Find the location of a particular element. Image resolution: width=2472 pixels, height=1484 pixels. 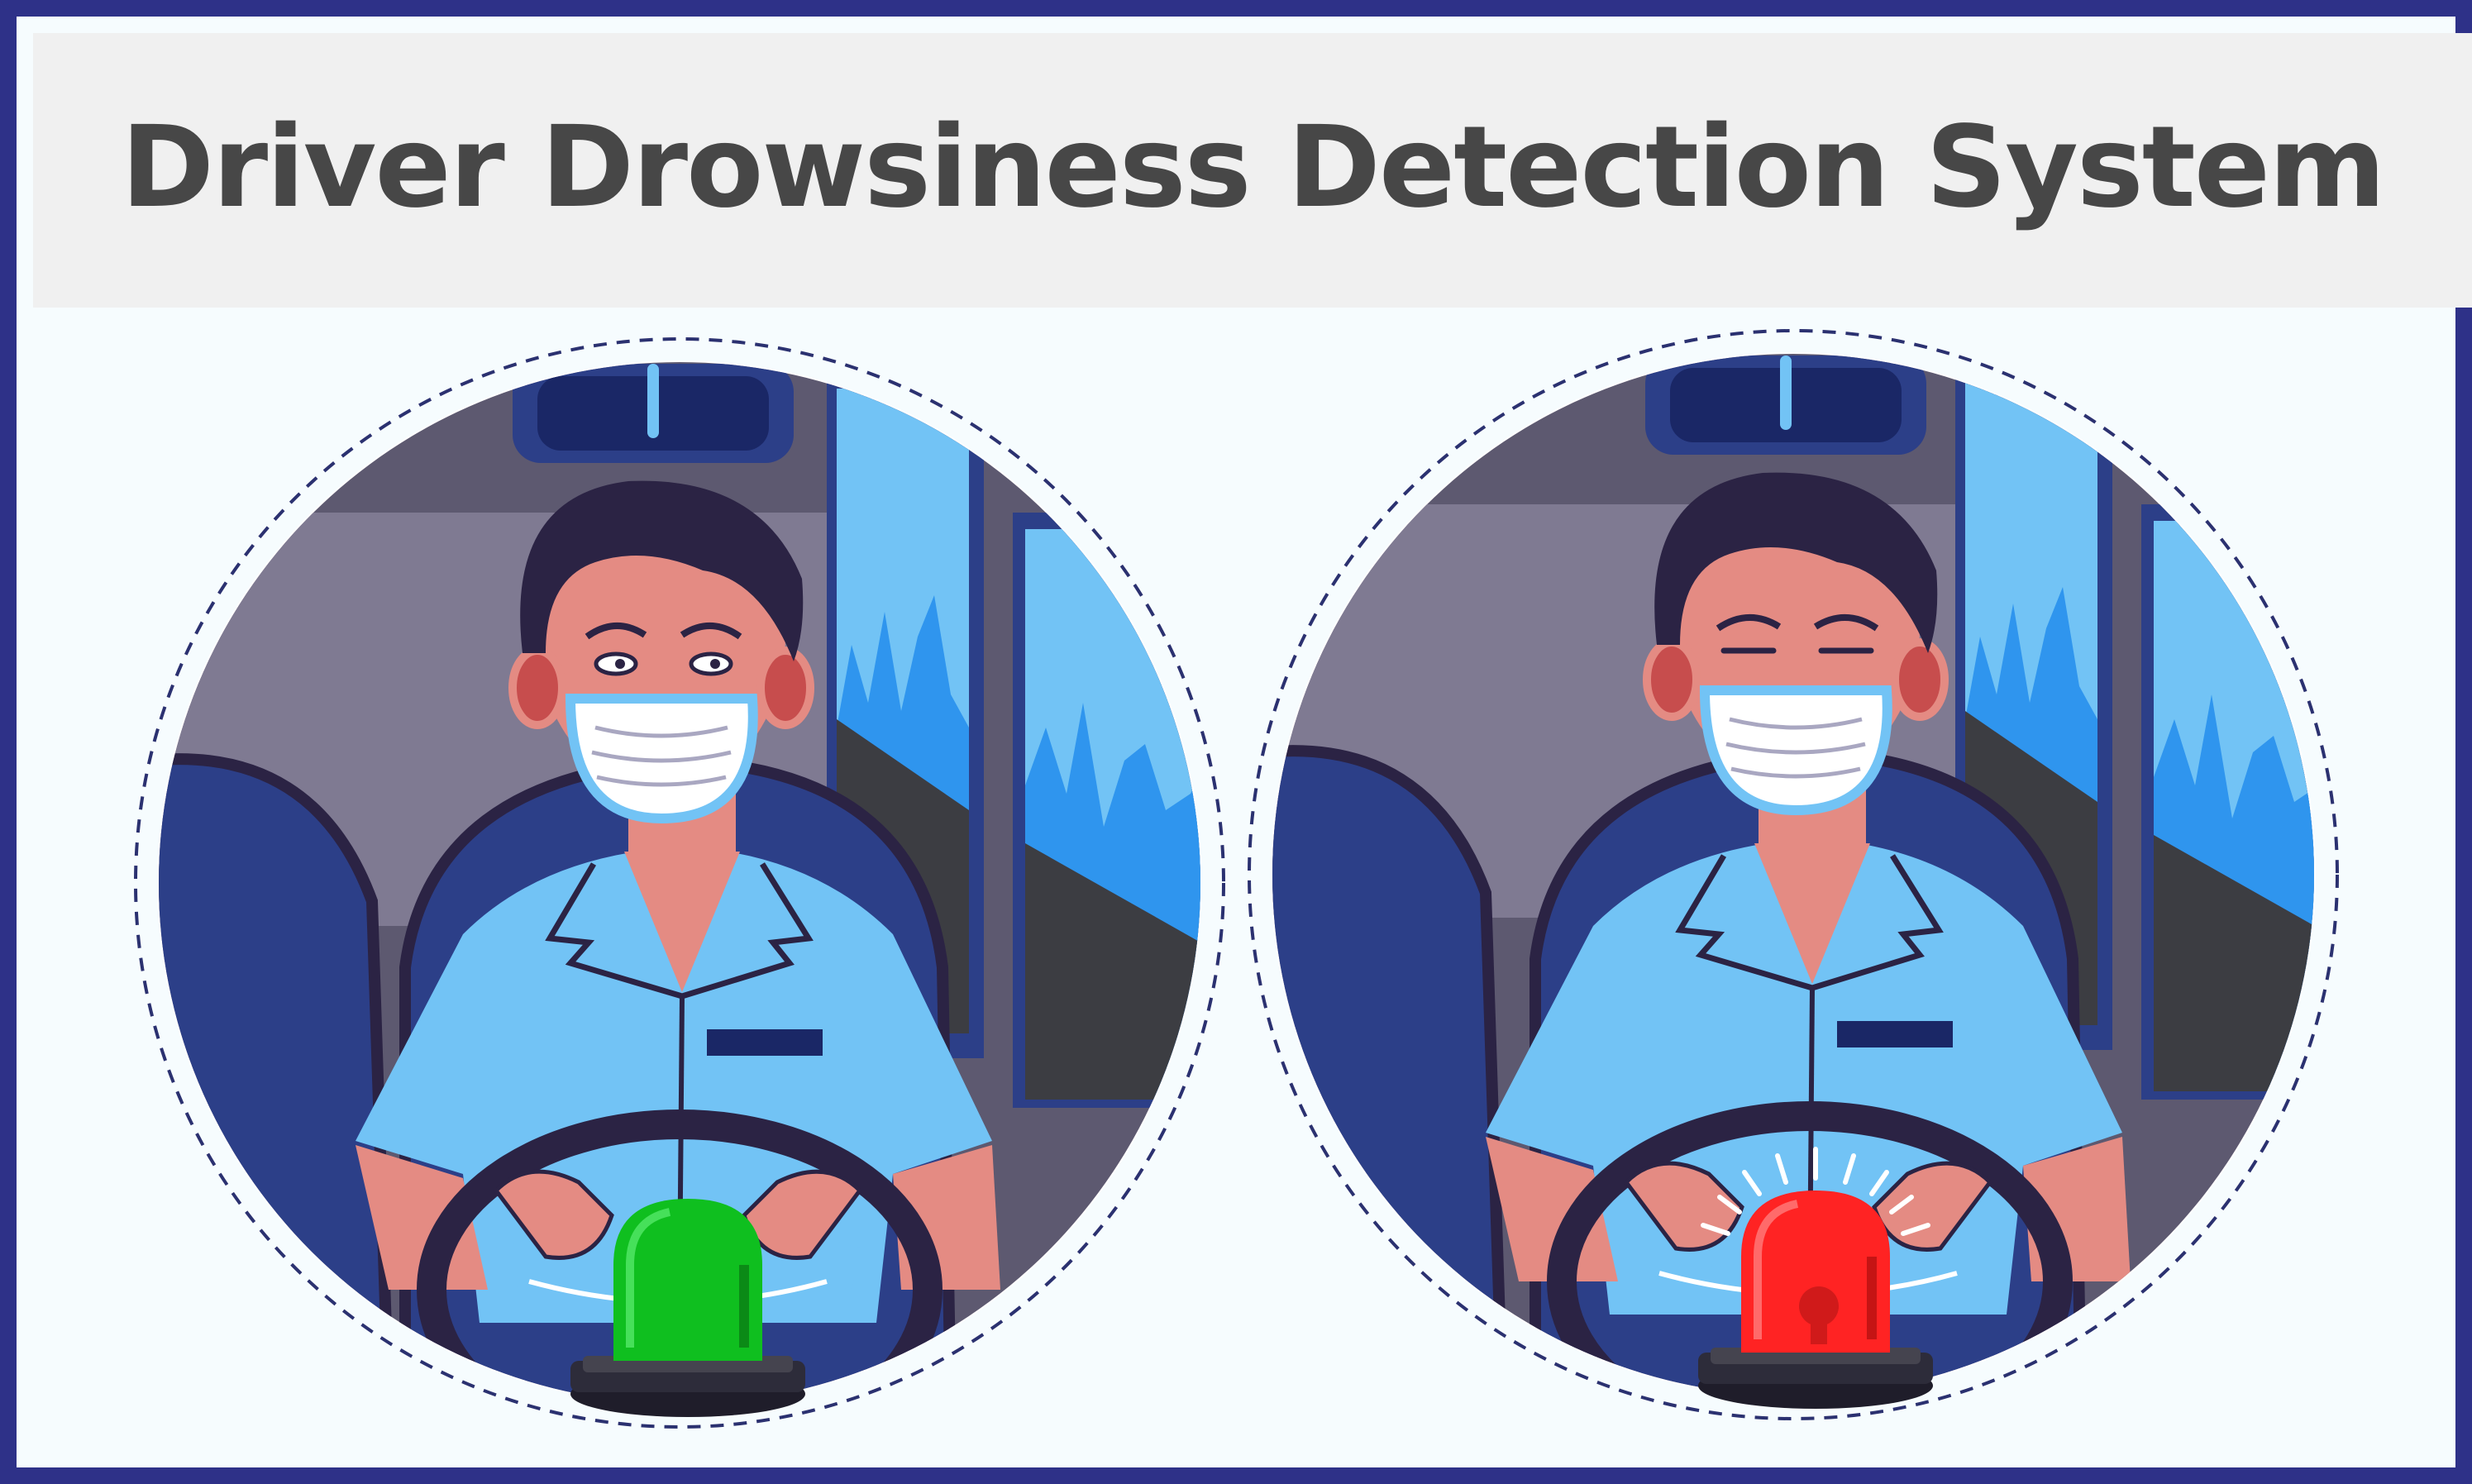

page-title: Driver Drowsiness Detection System is located at coordinates (1254, 168).